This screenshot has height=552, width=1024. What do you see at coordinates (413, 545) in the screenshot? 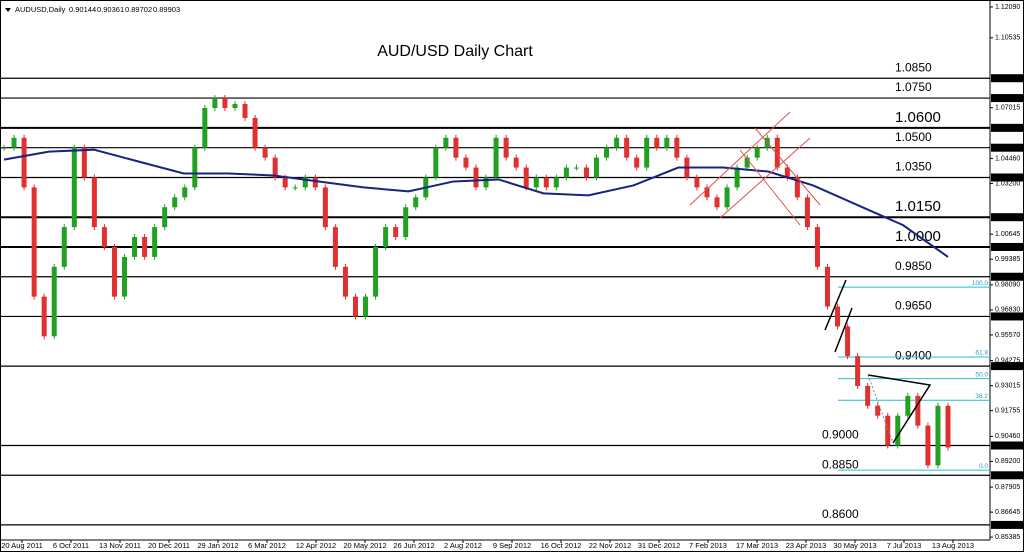
I see `x-tick-label: 26 Jun 2012` at bounding box center [413, 545].